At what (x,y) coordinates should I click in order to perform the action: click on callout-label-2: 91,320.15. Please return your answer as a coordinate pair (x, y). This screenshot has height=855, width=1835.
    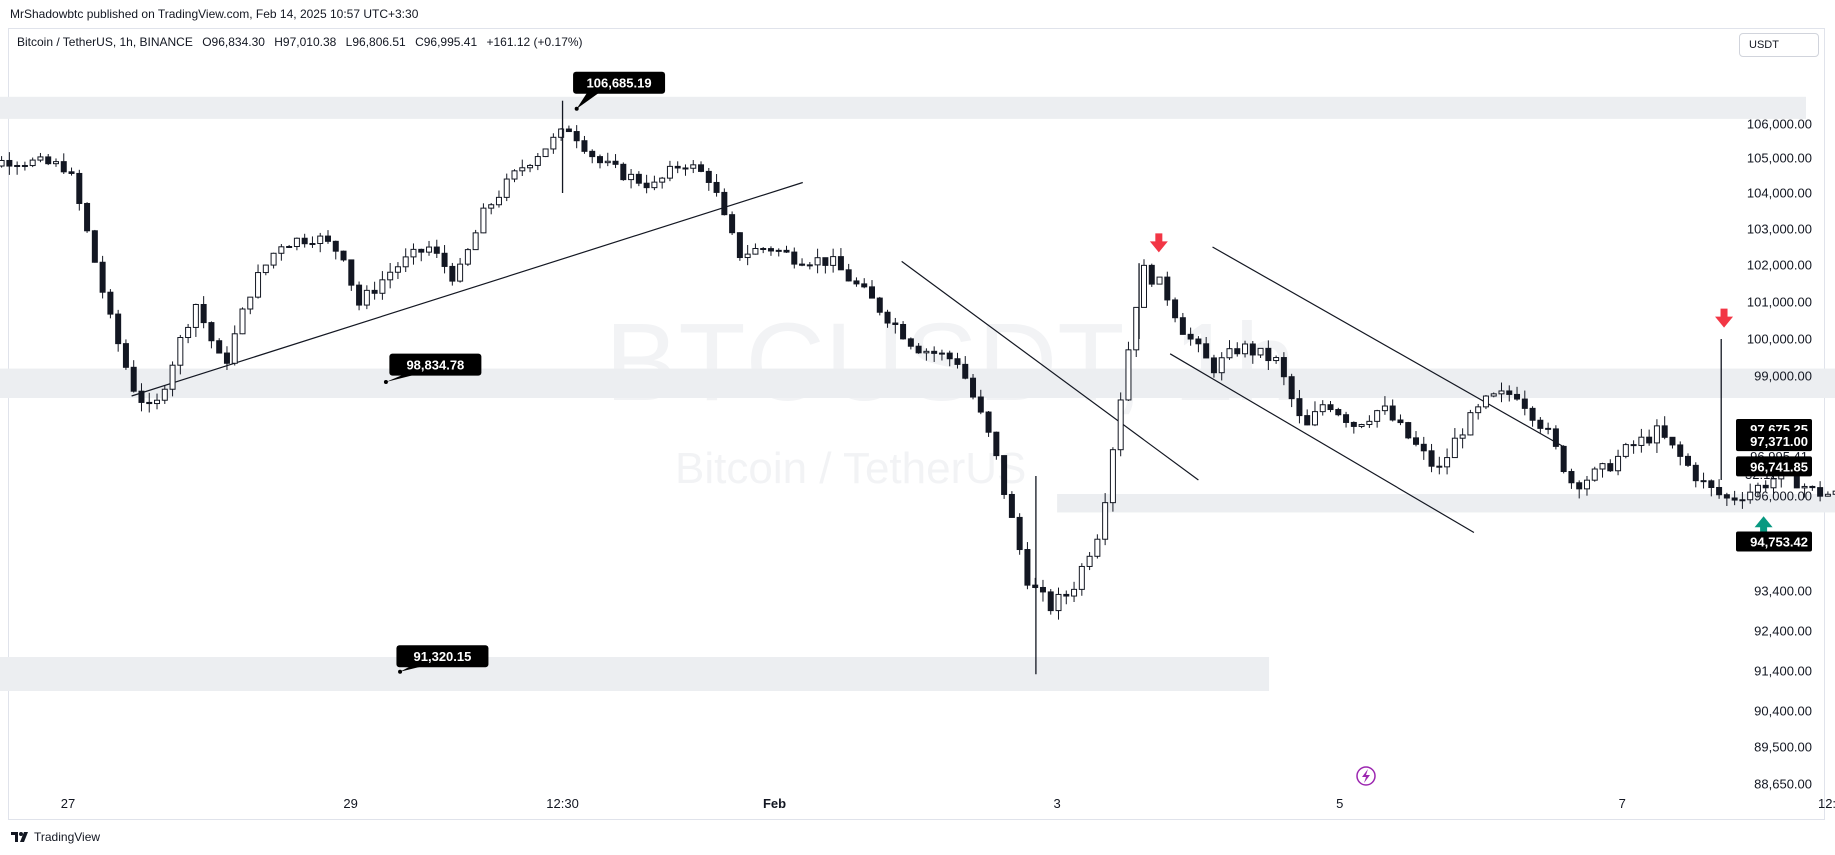
    Looking at the image, I should click on (443, 656).